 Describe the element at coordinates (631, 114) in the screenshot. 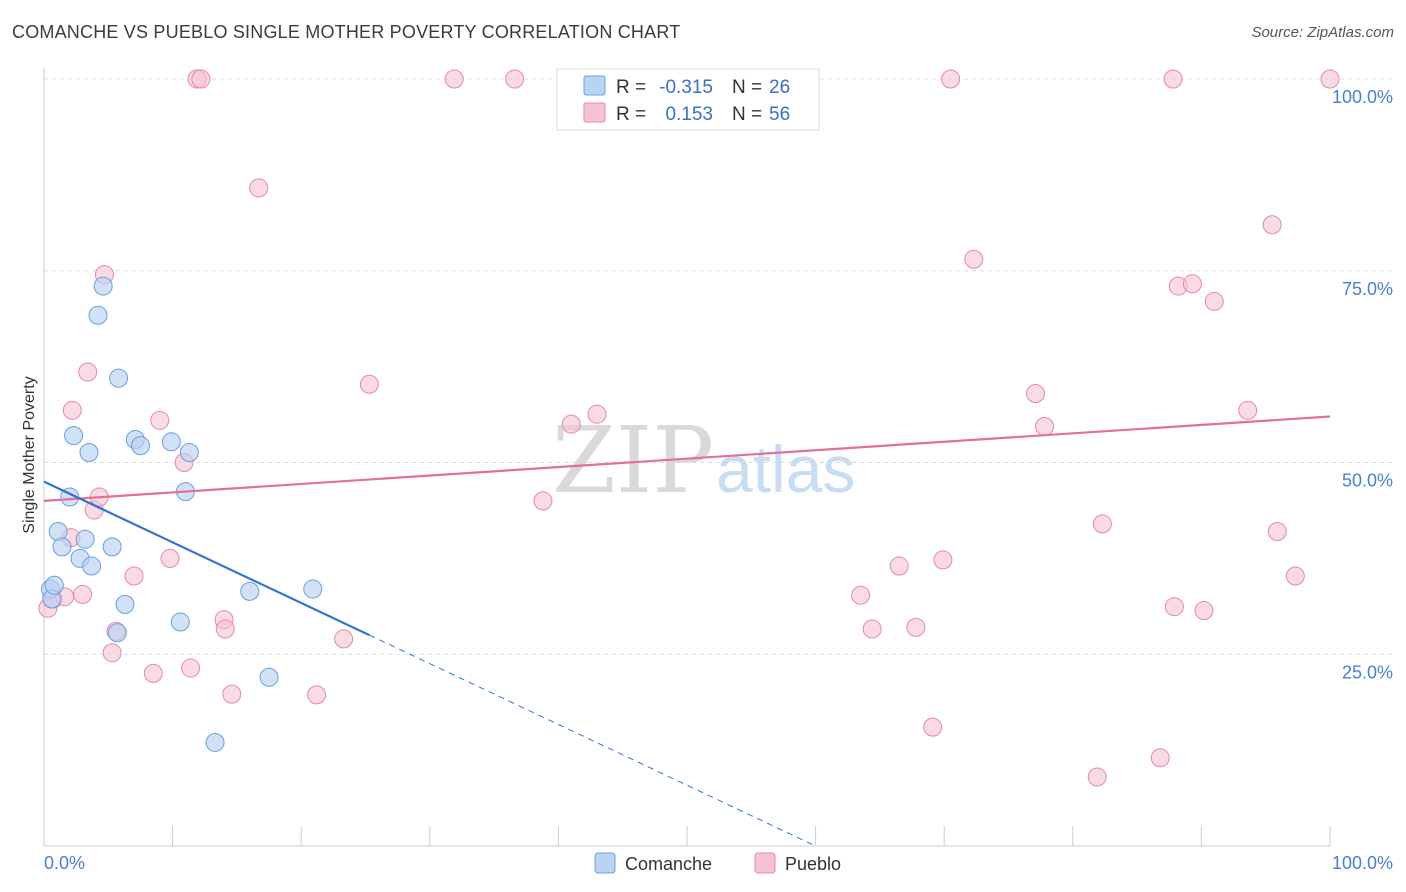

I see `legend-r-label-pueblo: R =` at that location.